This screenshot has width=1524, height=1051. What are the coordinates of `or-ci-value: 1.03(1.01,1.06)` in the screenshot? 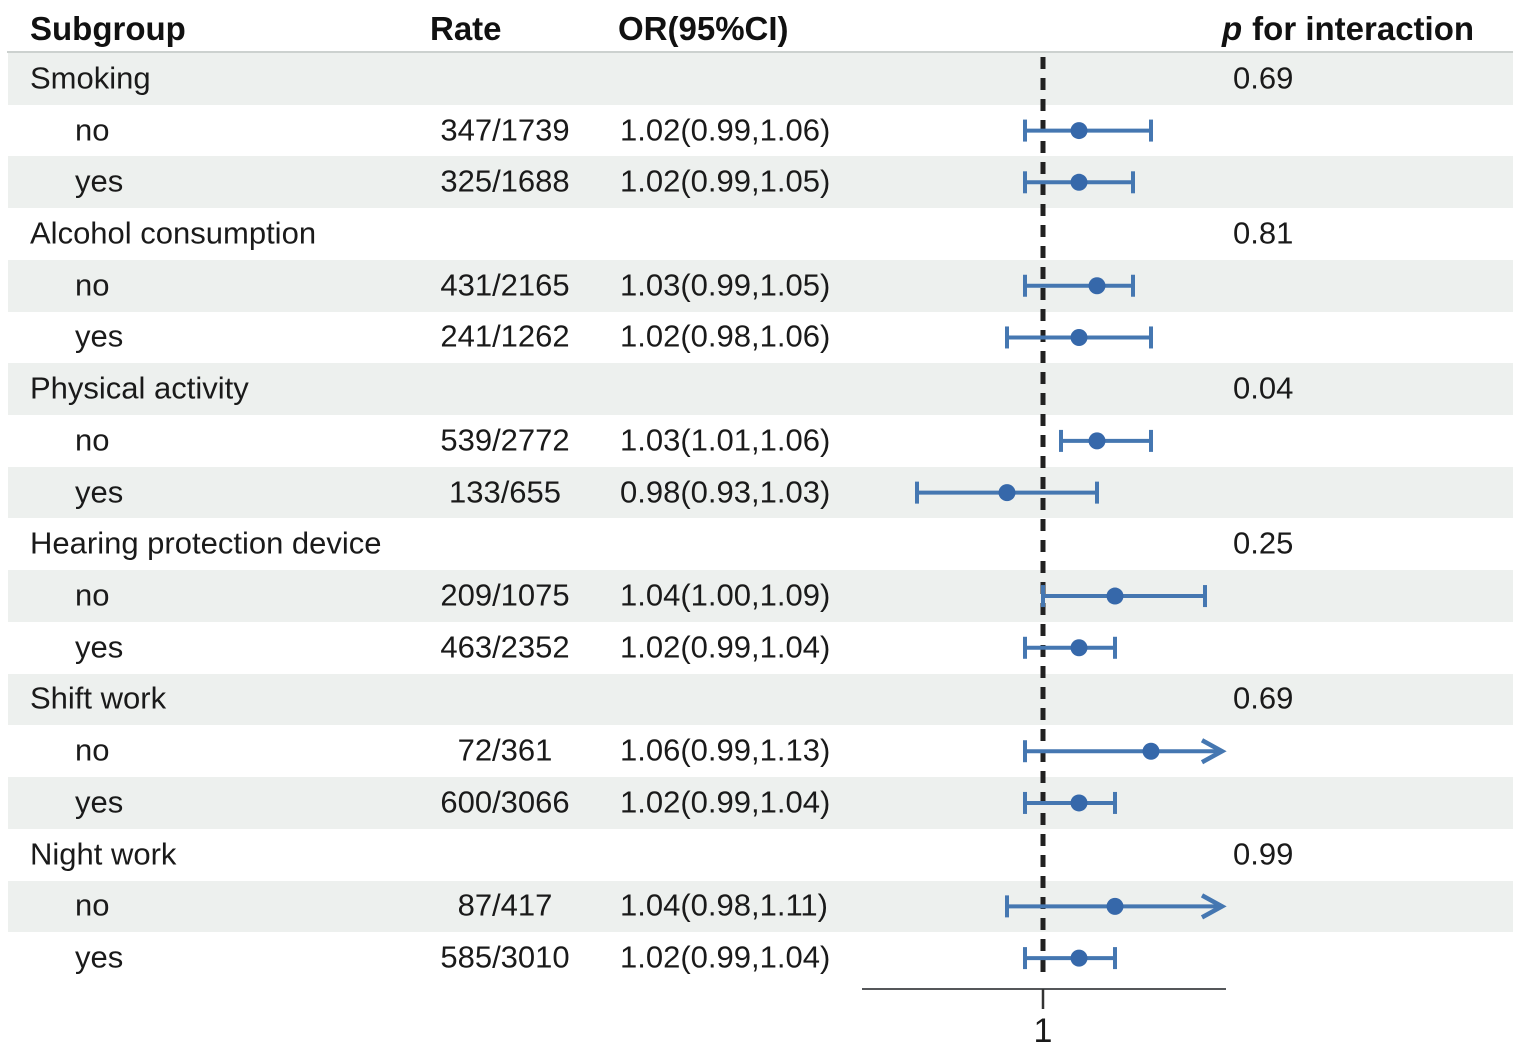 It's located at (725, 440).